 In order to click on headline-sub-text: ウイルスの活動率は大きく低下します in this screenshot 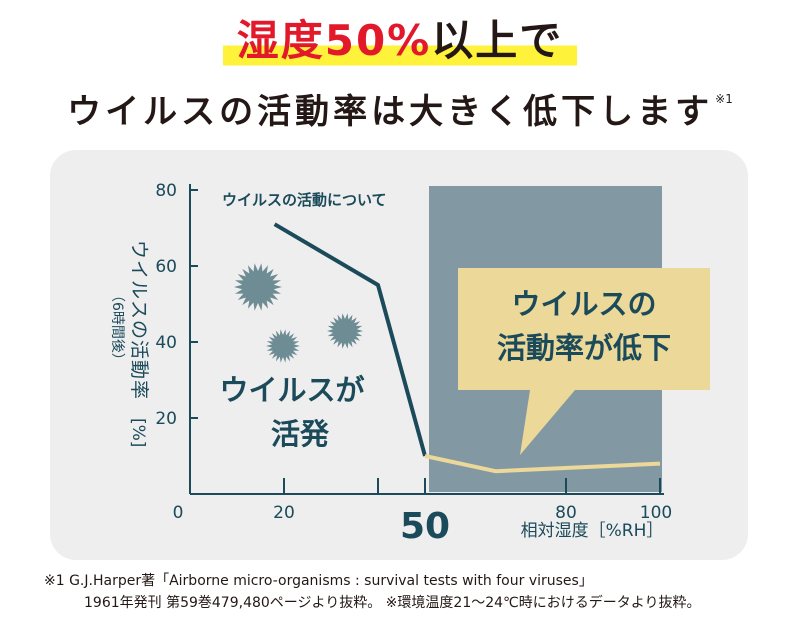, I will do `click(390, 112)`.